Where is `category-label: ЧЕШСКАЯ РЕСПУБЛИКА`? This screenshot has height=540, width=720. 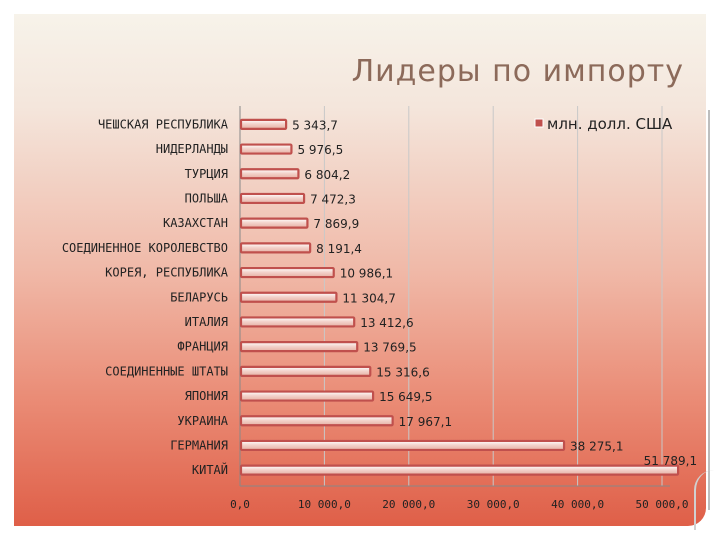 category-label: ЧЕШСКАЯ РЕСПУБЛИКА is located at coordinates (163, 124).